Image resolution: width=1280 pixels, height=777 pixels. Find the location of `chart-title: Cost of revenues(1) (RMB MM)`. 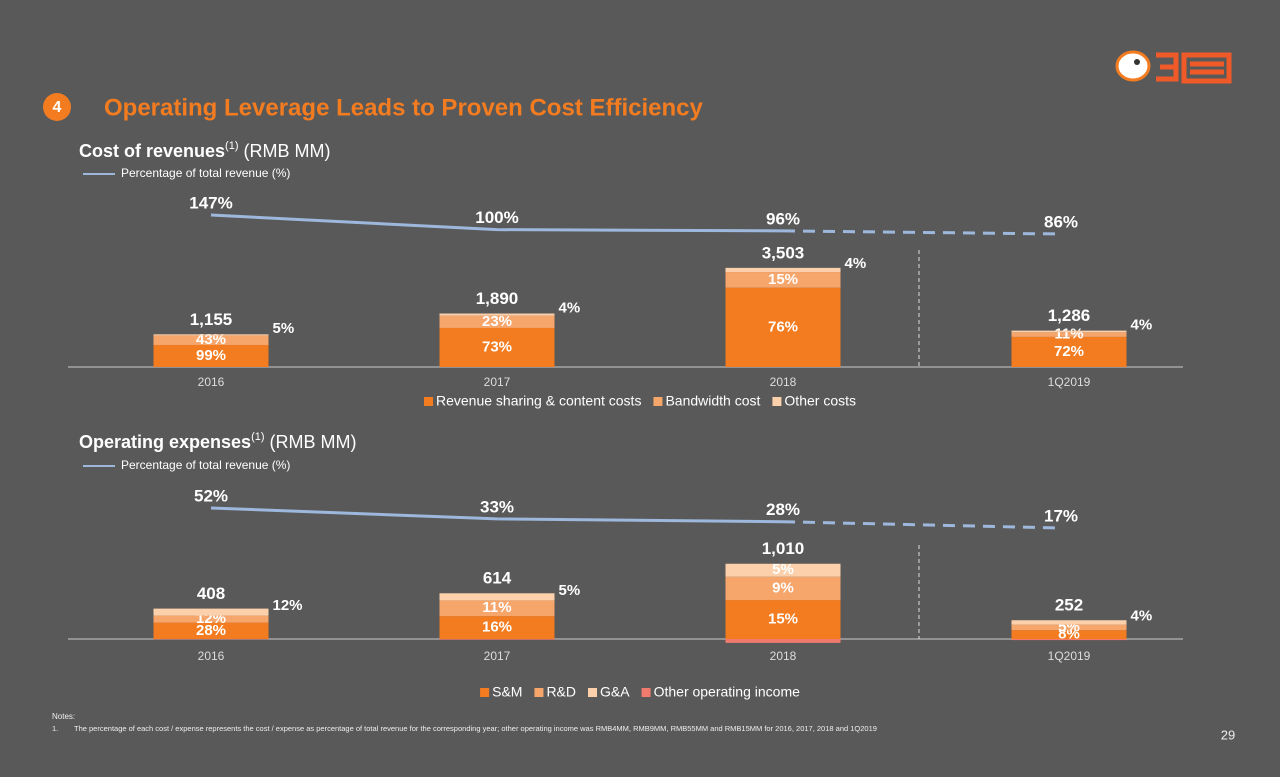

chart-title: Cost of revenues(1) (RMB MM) is located at coordinates (204, 150).